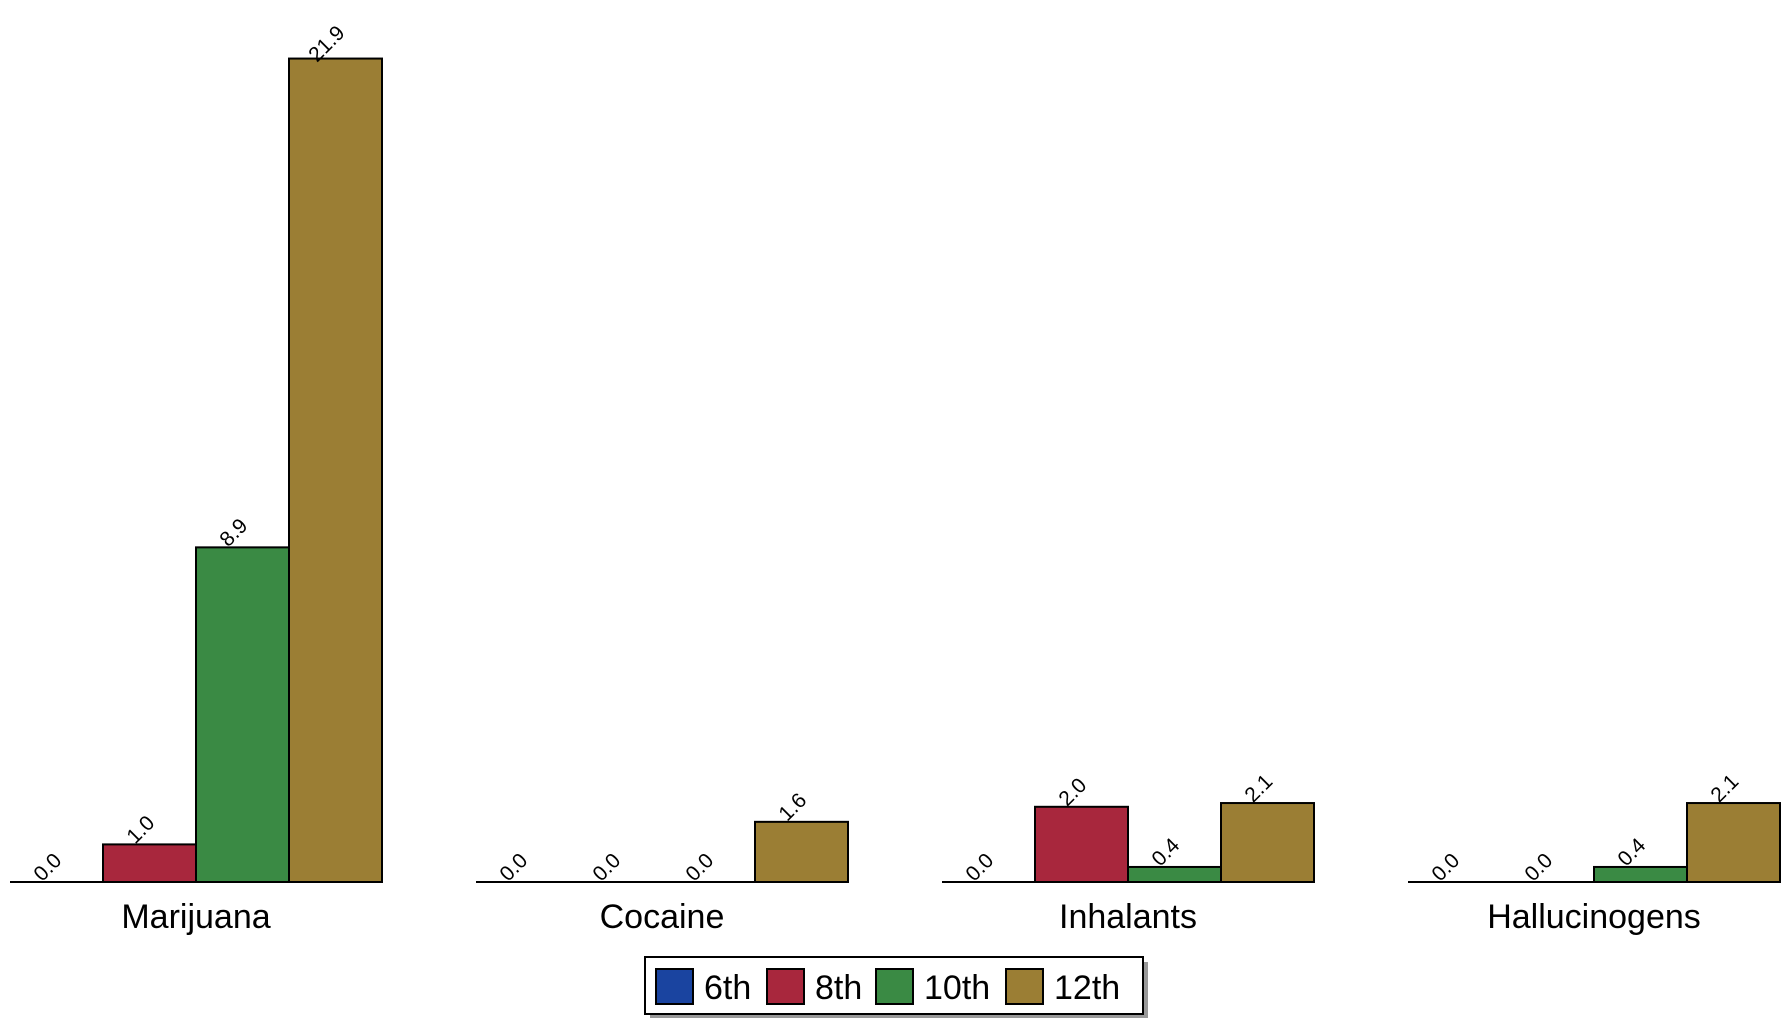 The height and width of the screenshot is (1018, 1781). Describe the element at coordinates (149, 863) in the screenshot. I see `bar-marijuana-8th` at that location.